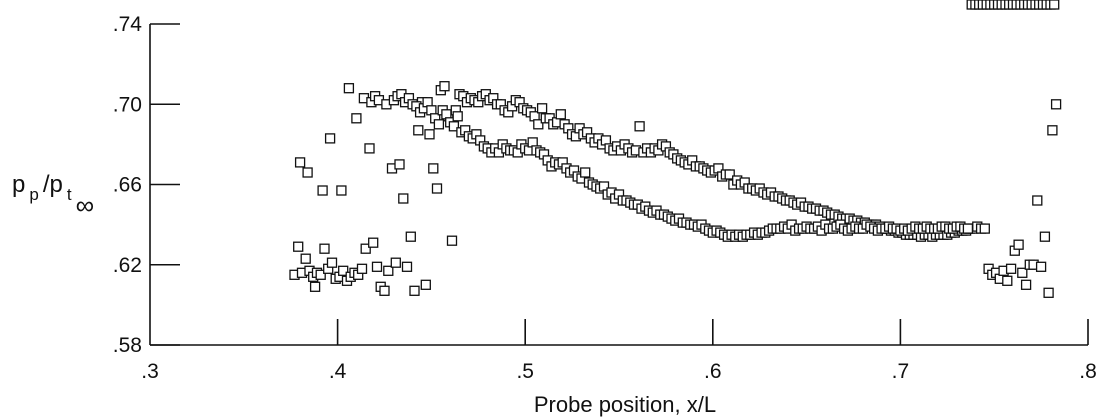  I want to click on y-tick-label: .58, so click(127, 345).